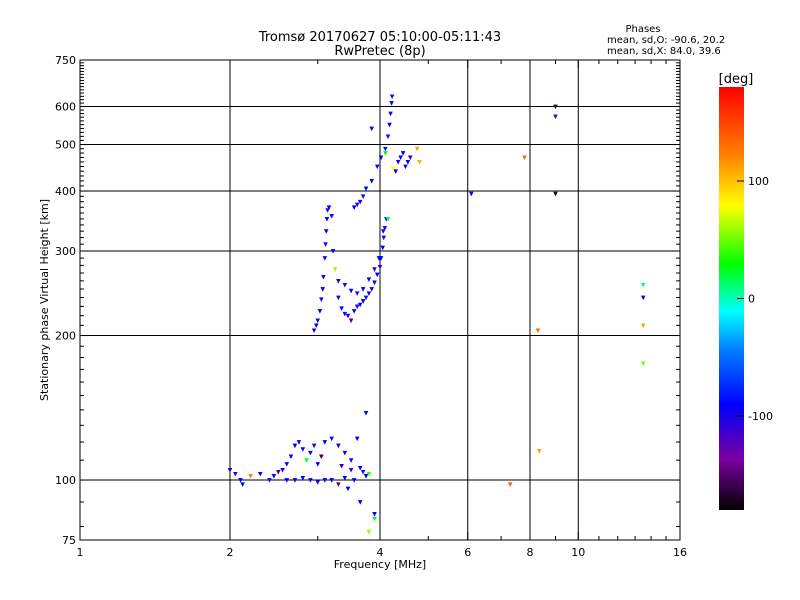 The image size is (800, 600). What do you see at coordinates (80, 552) in the screenshot?
I see `x-tick-label: 1` at bounding box center [80, 552].